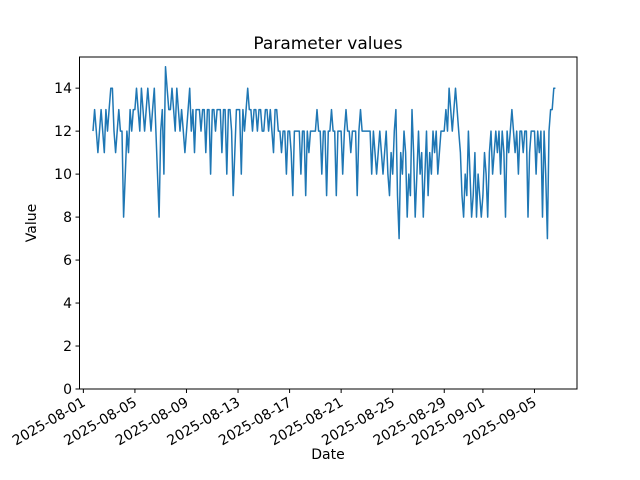 This screenshot has width=640, height=480. Describe the element at coordinates (67, 218) in the screenshot. I see `y-tick-label: 8` at that location.